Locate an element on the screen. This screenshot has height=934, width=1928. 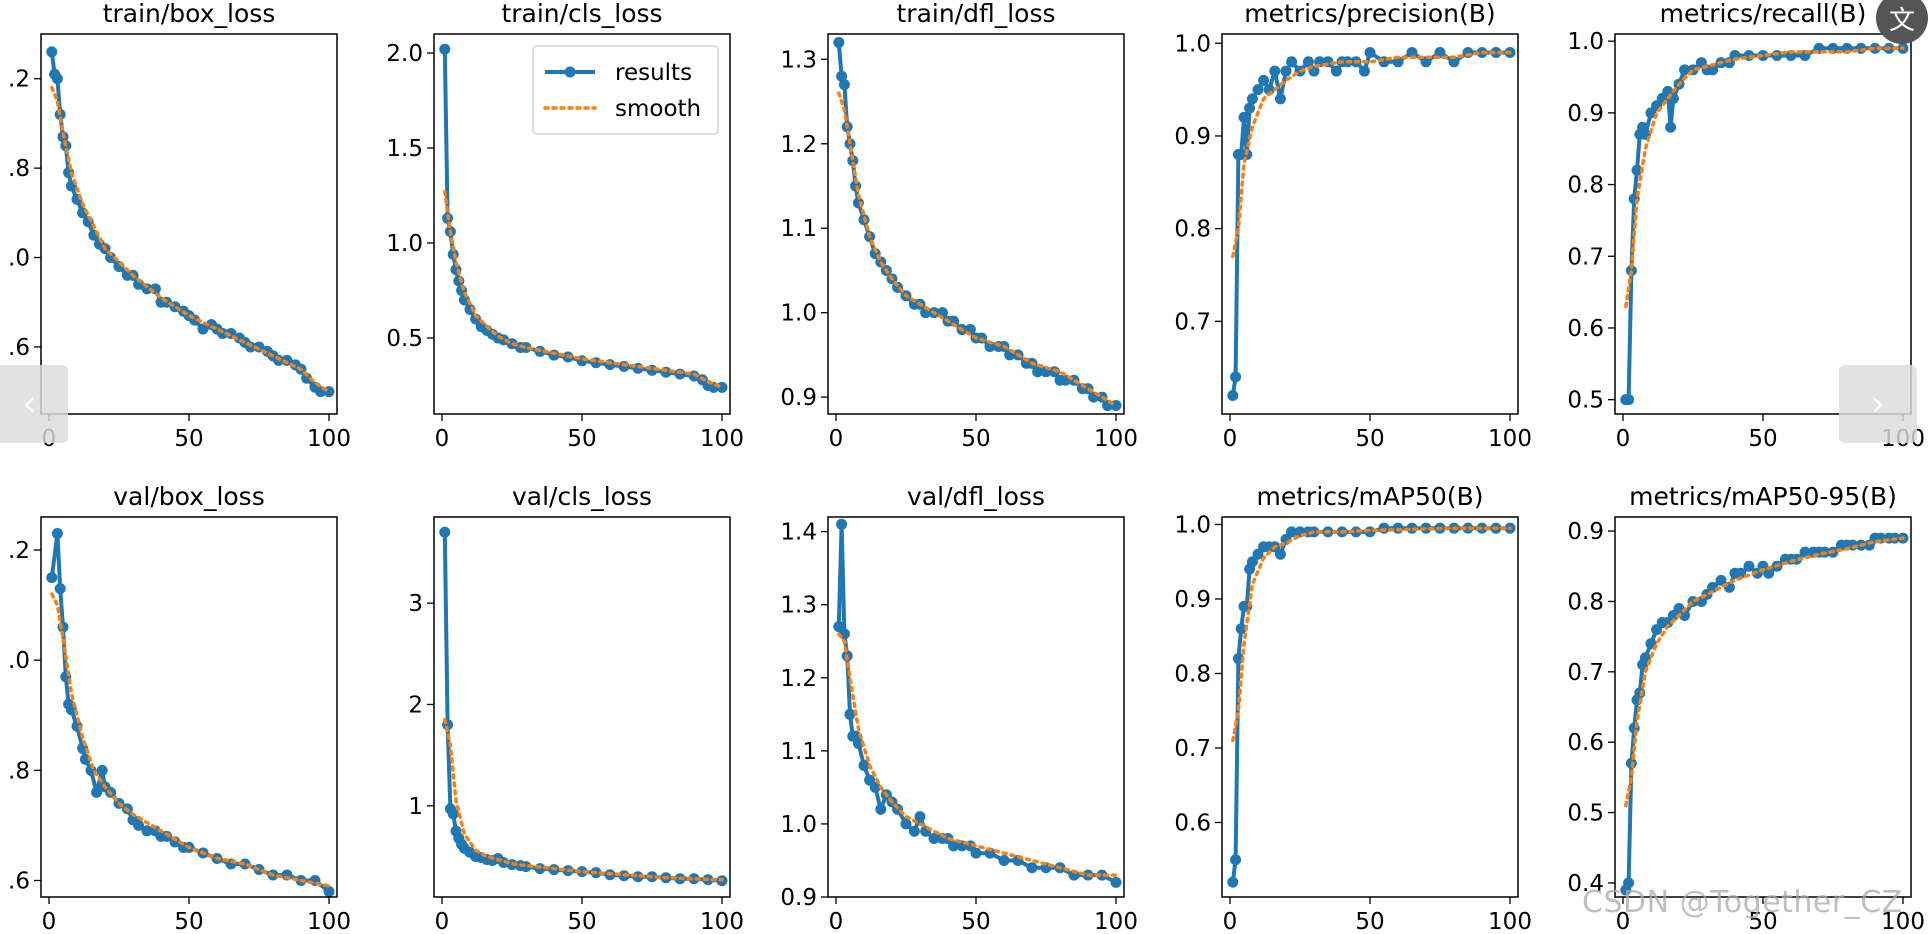
next-image-button: › is located at coordinates (1878, 404).